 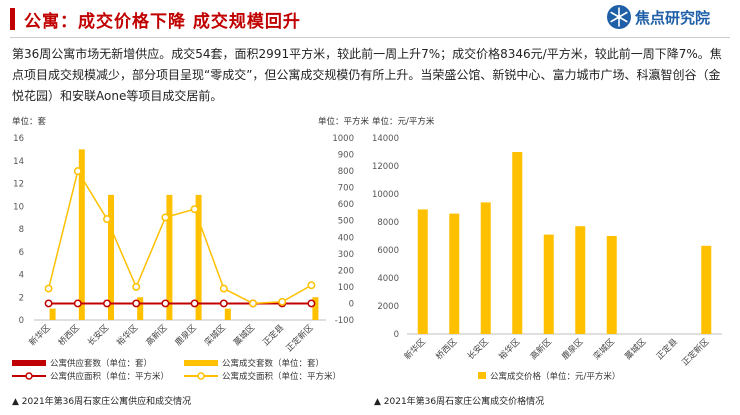 I want to click on price-category-label: 鹿泉区, so click(x=573, y=349).